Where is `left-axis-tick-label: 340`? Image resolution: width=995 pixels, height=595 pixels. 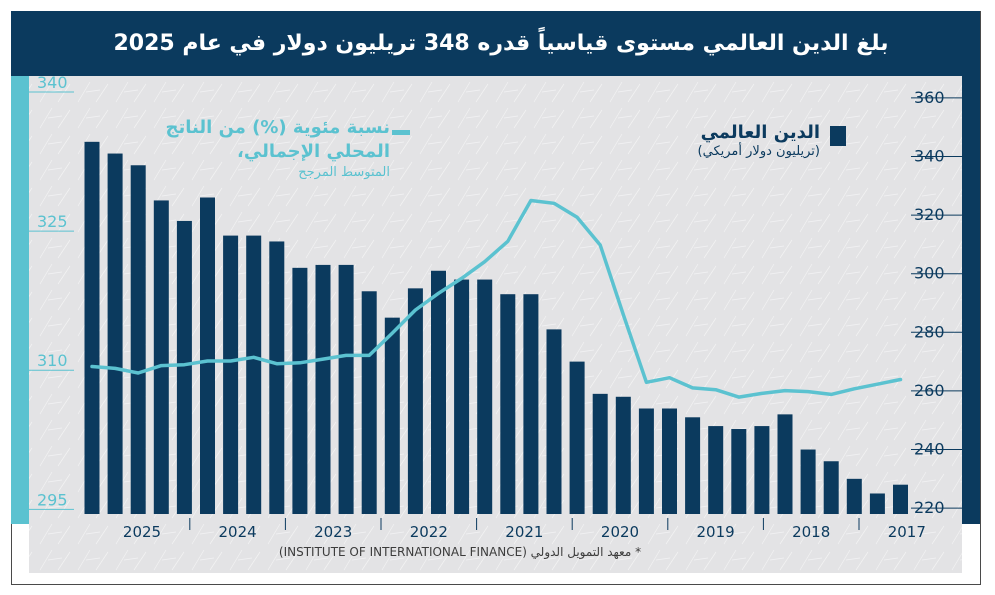 left-axis-tick-label: 340 is located at coordinates (52, 82).